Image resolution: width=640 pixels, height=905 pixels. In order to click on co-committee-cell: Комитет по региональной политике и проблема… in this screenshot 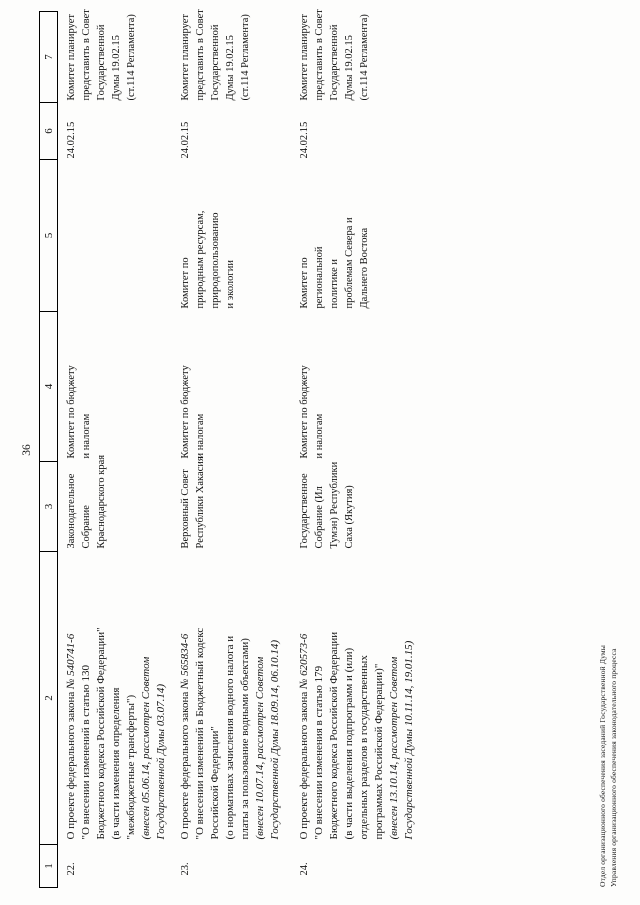, I will do `click(350, 236)`.